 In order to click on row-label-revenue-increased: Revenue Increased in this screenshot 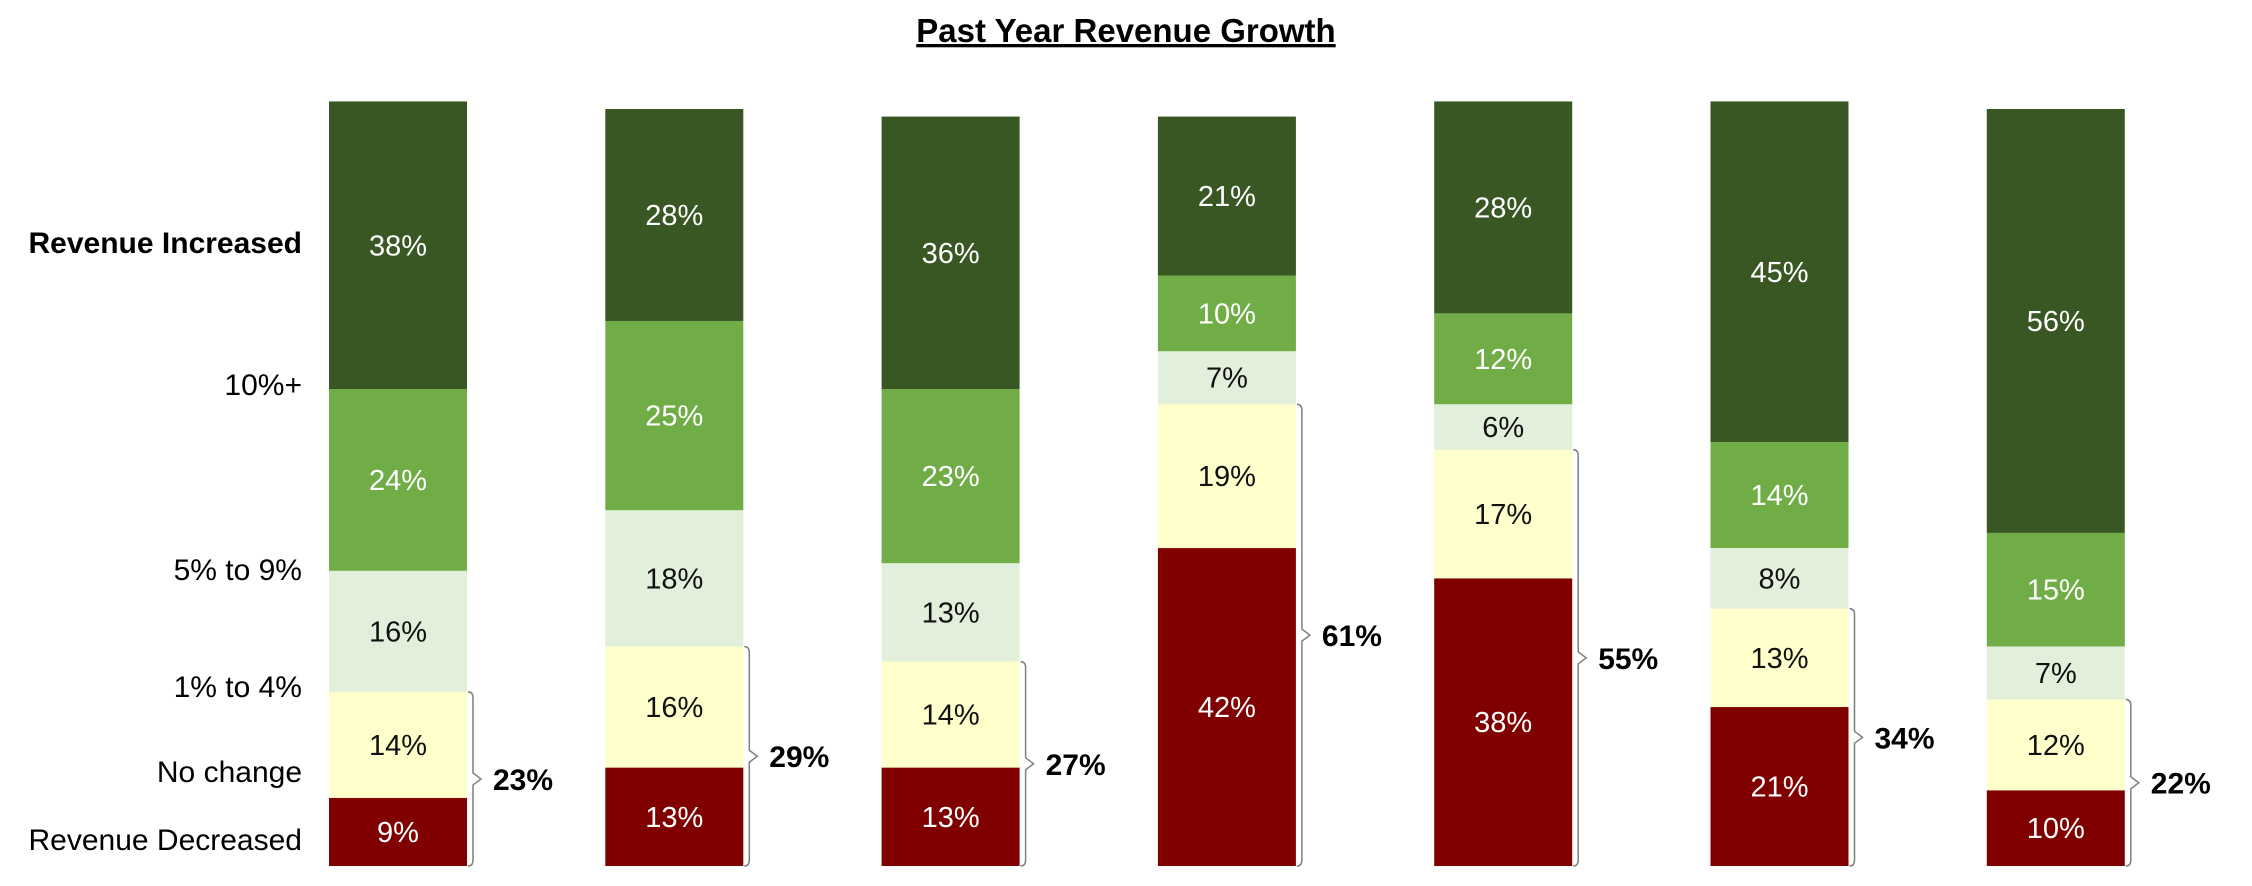, I will do `click(165, 243)`.